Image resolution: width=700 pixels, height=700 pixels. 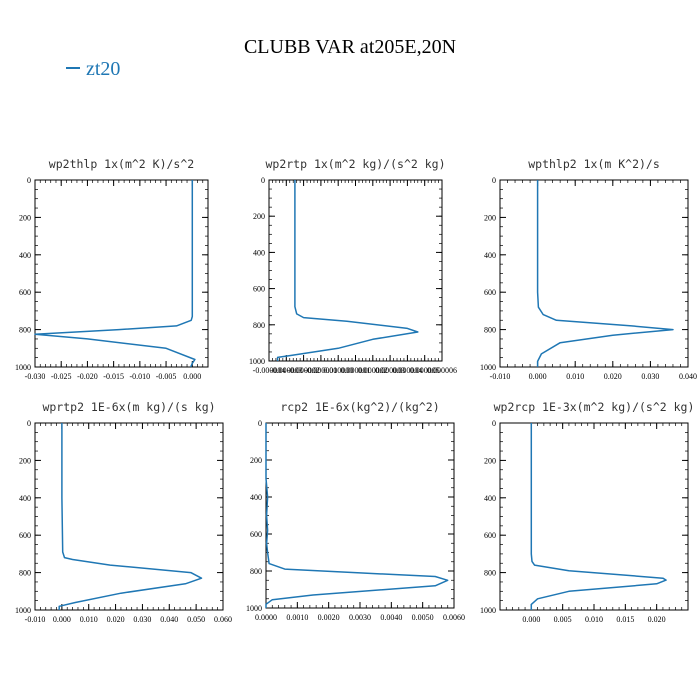 What do you see at coordinates (286, 370) in the screenshot?
I see `x-tick-label: -0.000003` at bounding box center [286, 370].